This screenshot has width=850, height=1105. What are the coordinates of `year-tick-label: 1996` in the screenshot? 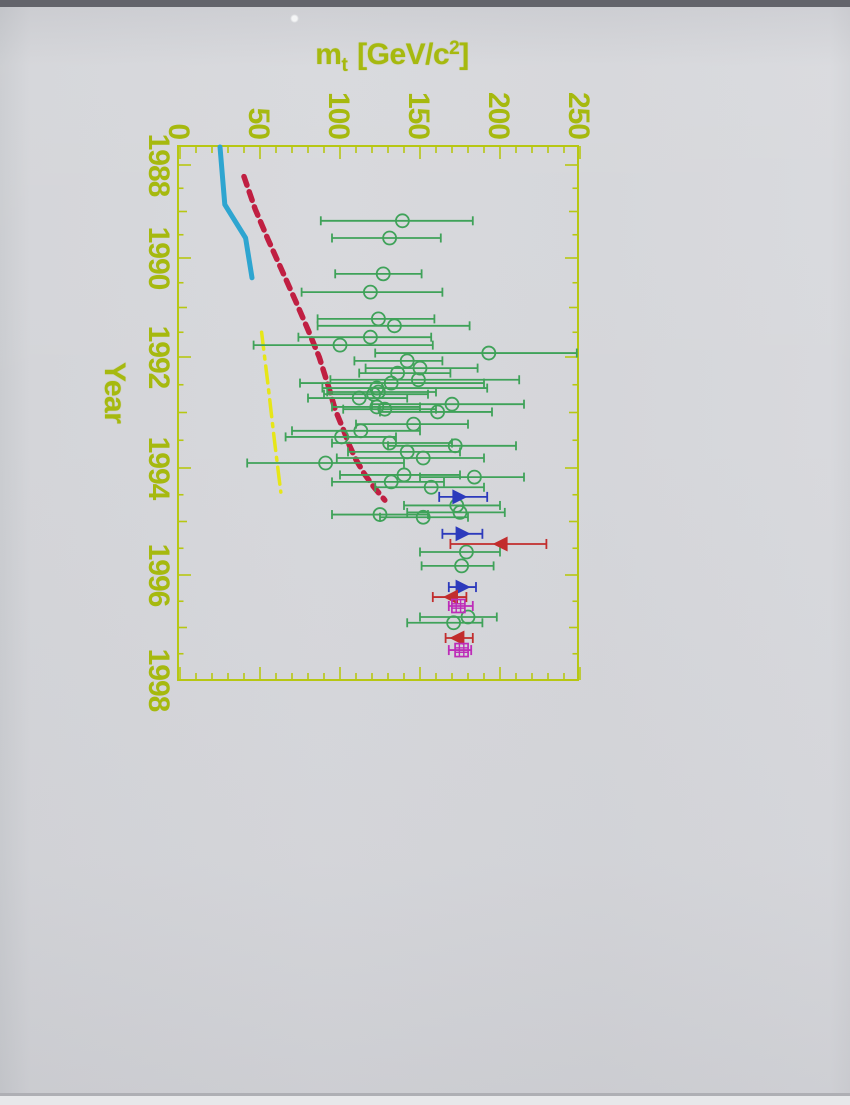 It's located at (158, 575).